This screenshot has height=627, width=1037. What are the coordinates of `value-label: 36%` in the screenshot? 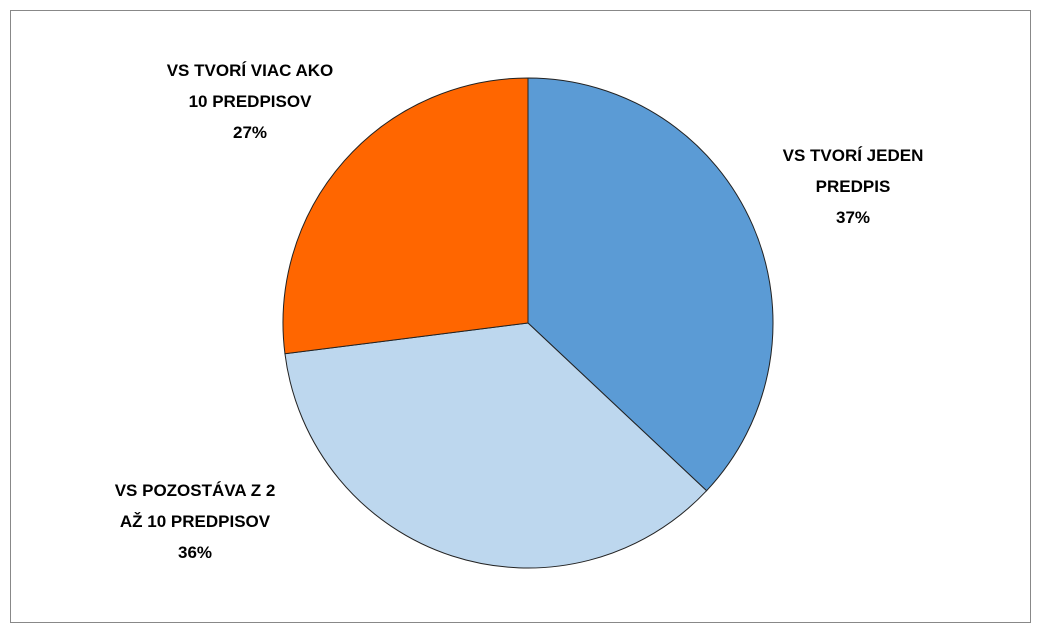 It's located at (195, 552).